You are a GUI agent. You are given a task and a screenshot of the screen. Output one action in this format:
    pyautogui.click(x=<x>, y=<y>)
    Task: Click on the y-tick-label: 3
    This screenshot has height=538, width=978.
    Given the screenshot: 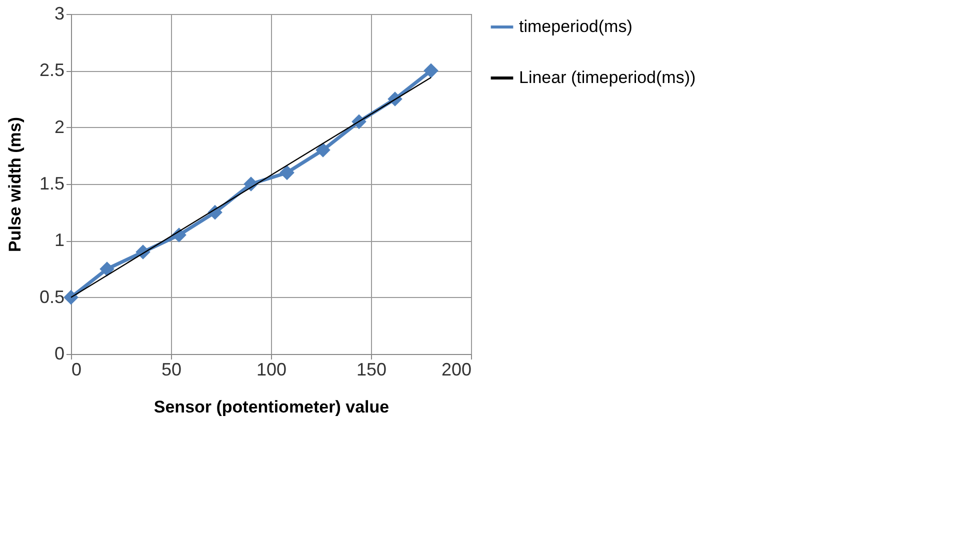 What is the action you would take?
    pyautogui.click(x=59, y=14)
    